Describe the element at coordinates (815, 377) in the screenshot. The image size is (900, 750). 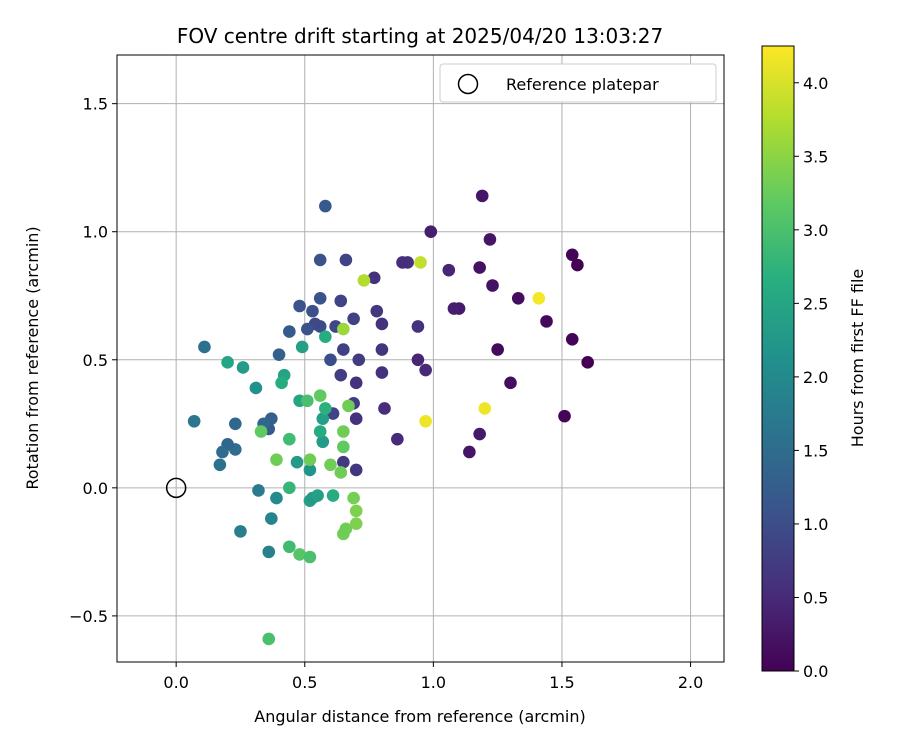
I see `colorbar-tick-label: 2.0` at that location.